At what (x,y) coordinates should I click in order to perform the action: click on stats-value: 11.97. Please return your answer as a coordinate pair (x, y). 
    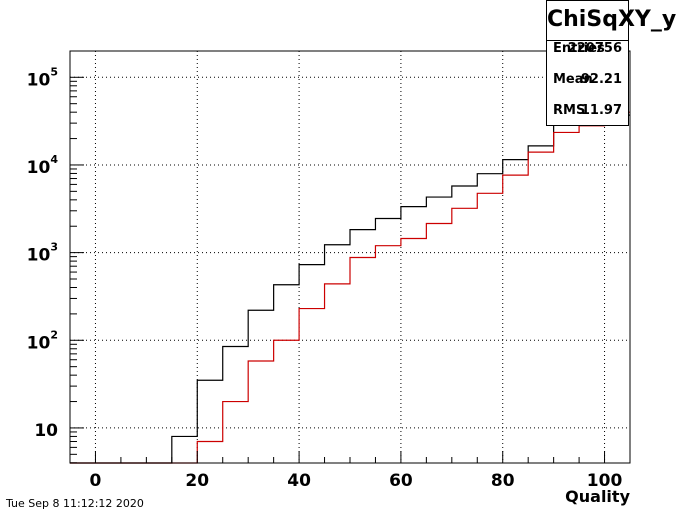
    Looking at the image, I should click on (601, 110).